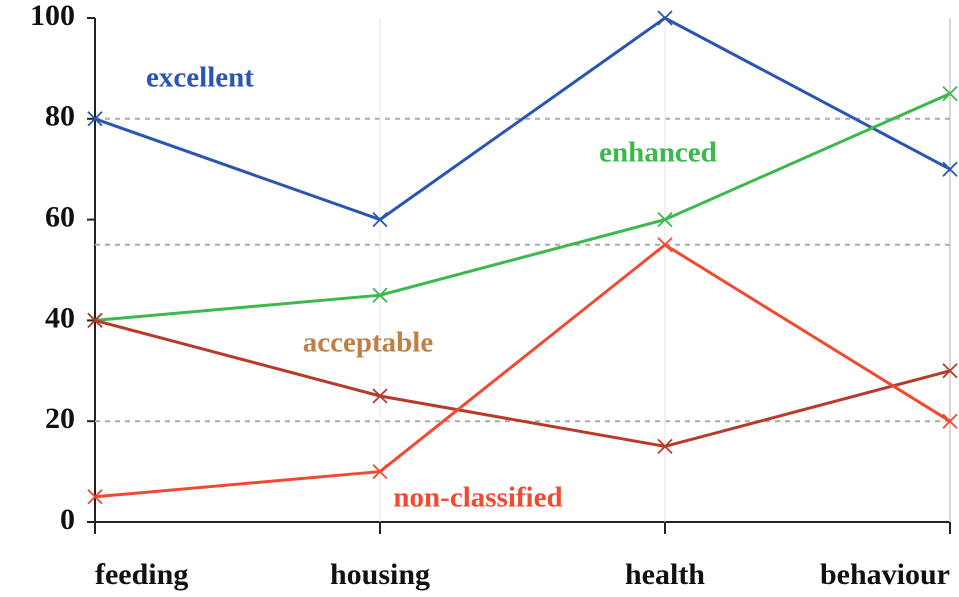  I want to click on x-tick-label: health, so click(665, 574).